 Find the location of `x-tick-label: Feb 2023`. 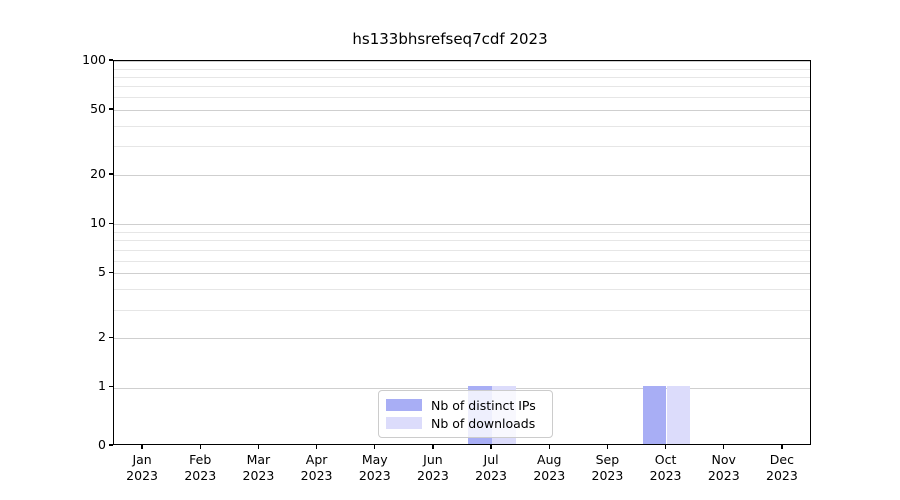

x-tick-label: Feb 2023 is located at coordinates (200, 468).